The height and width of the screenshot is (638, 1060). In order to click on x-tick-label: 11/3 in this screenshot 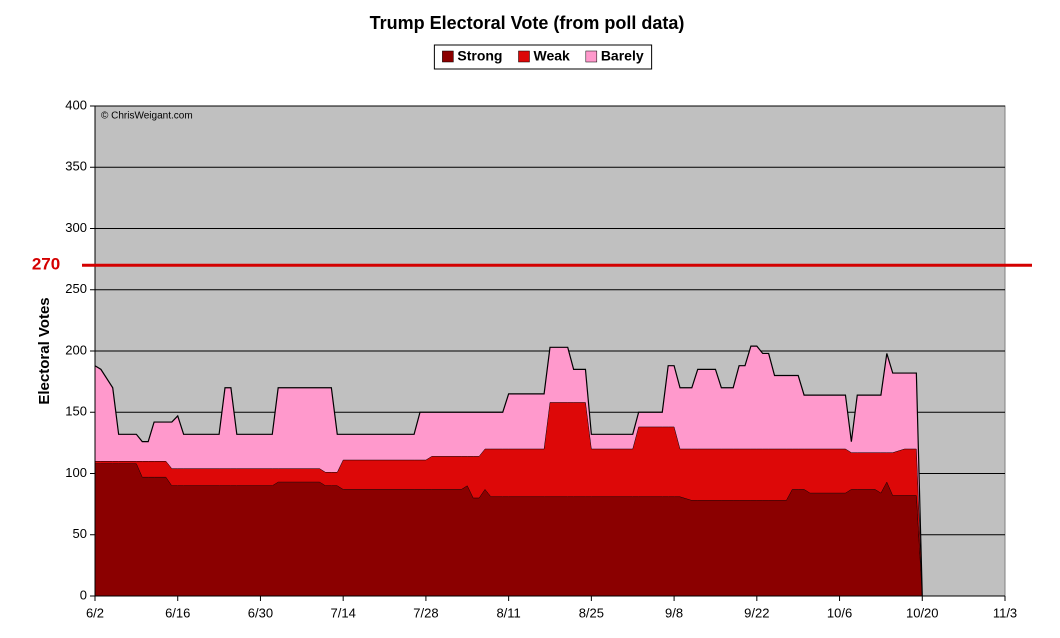, I will do `click(1005, 612)`.